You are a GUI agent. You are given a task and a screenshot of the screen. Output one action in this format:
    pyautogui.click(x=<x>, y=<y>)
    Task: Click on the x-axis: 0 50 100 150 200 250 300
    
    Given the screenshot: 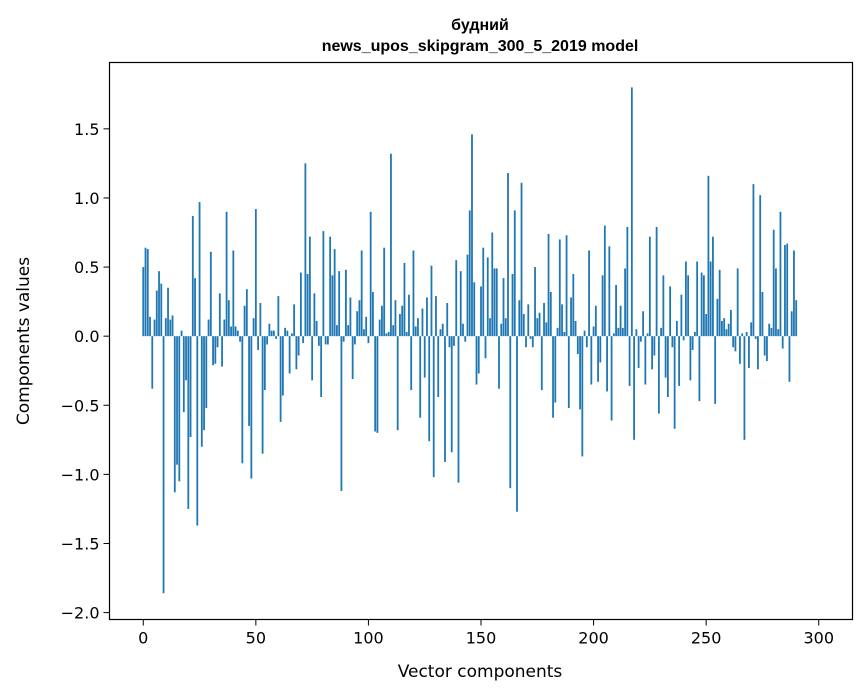 What is the action you would take?
    pyautogui.click(x=486, y=633)
    